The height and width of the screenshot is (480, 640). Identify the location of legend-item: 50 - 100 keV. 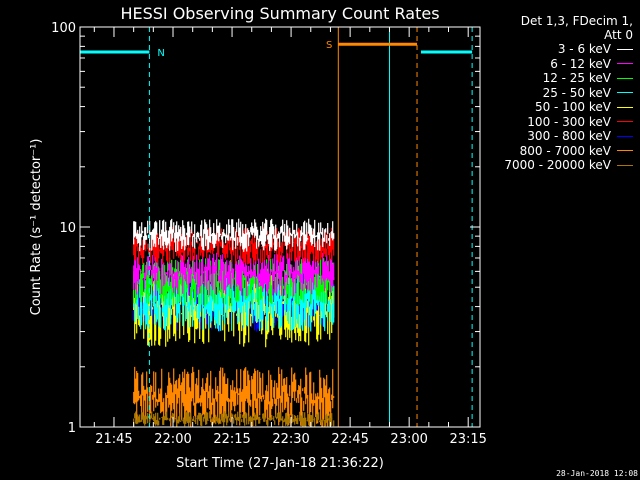
(555, 107).